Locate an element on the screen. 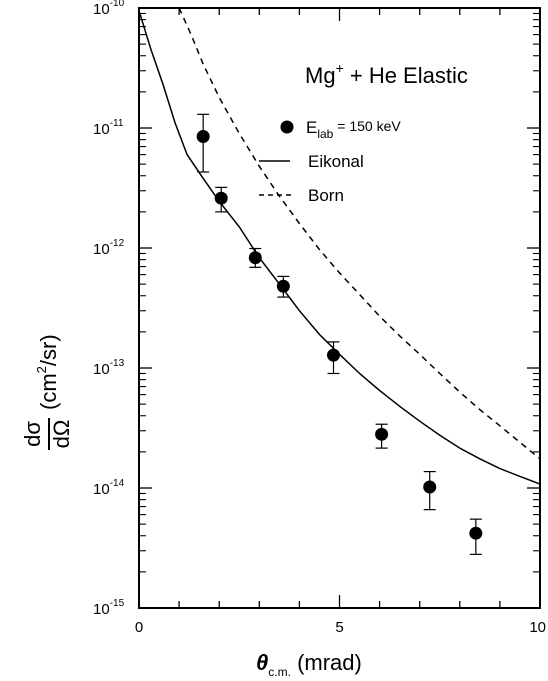  y-axis-title-unit-a: (cm is located at coordinates (48, 391).